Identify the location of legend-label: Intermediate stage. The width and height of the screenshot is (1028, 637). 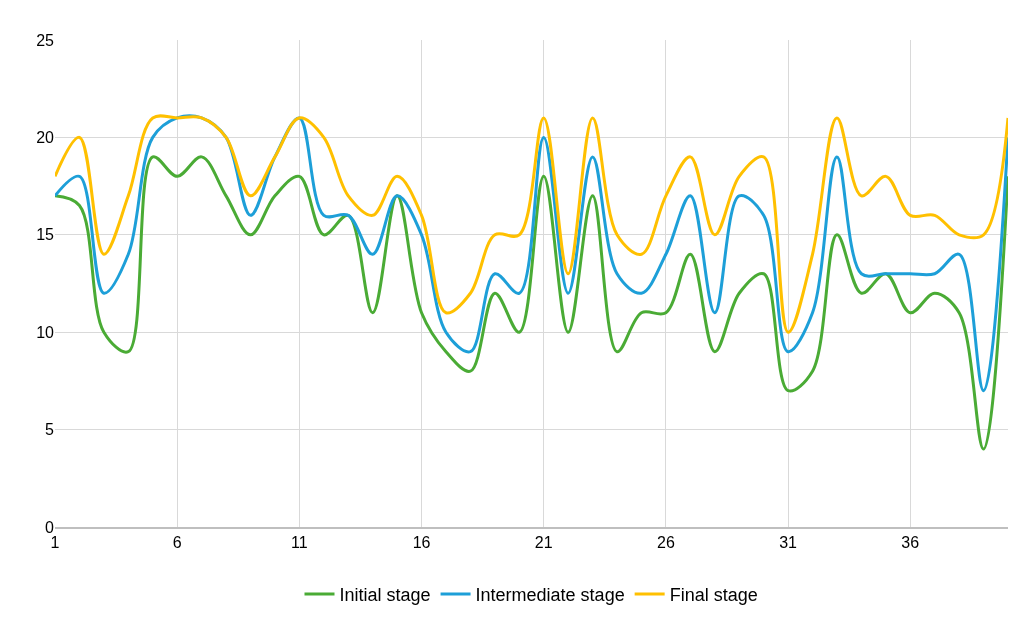
(550, 594).